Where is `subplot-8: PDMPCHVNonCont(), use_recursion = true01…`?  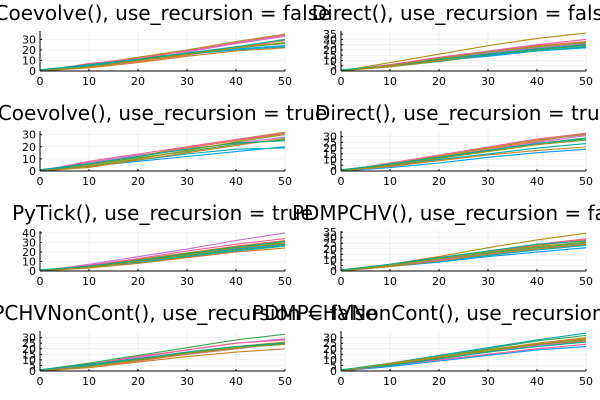
subplot-8: PDMPCHVNonCont(), use_recursion = true01… is located at coordinates (426, 344).